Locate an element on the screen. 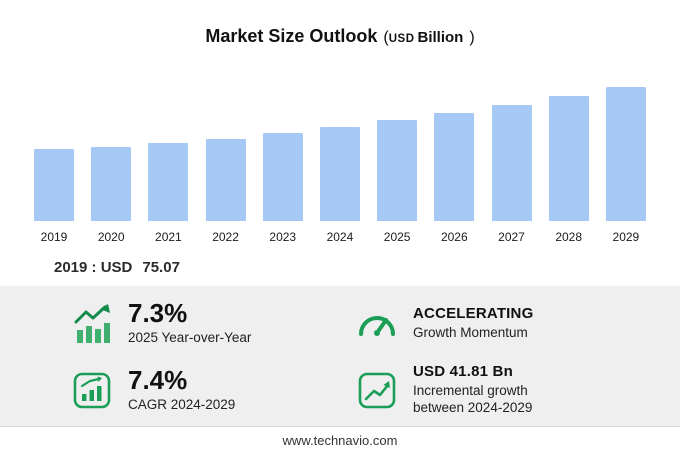 The image size is (680, 454). stat-label: Incremental growth is located at coordinates (470, 391).